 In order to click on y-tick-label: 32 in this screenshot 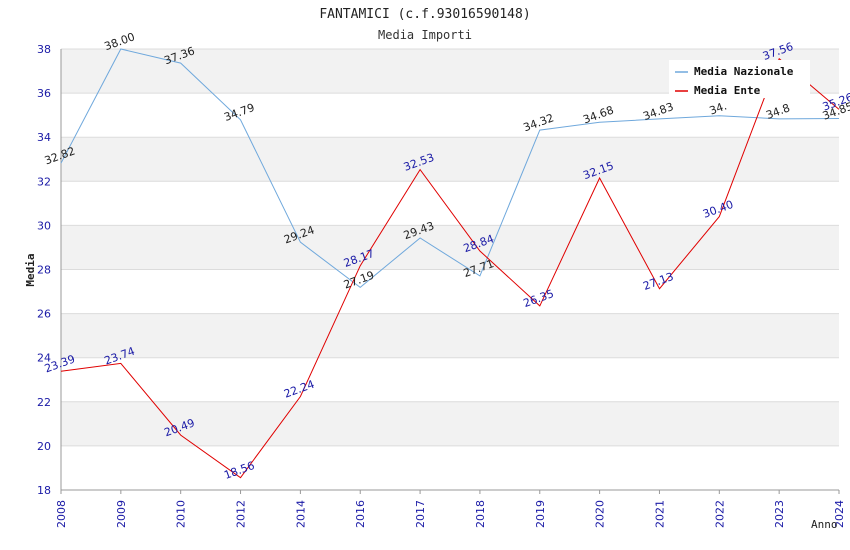, I will do `click(44, 181)`.